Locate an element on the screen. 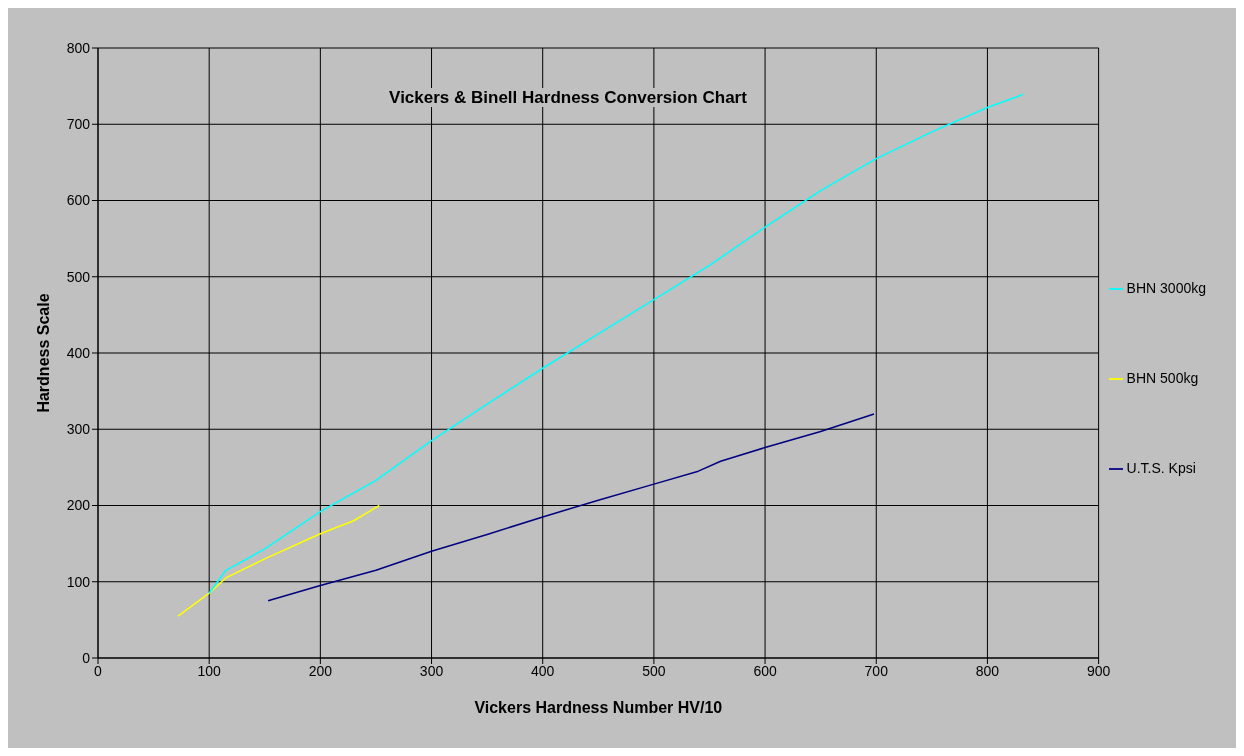  y-tick-label: 0 is located at coordinates (86, 657).